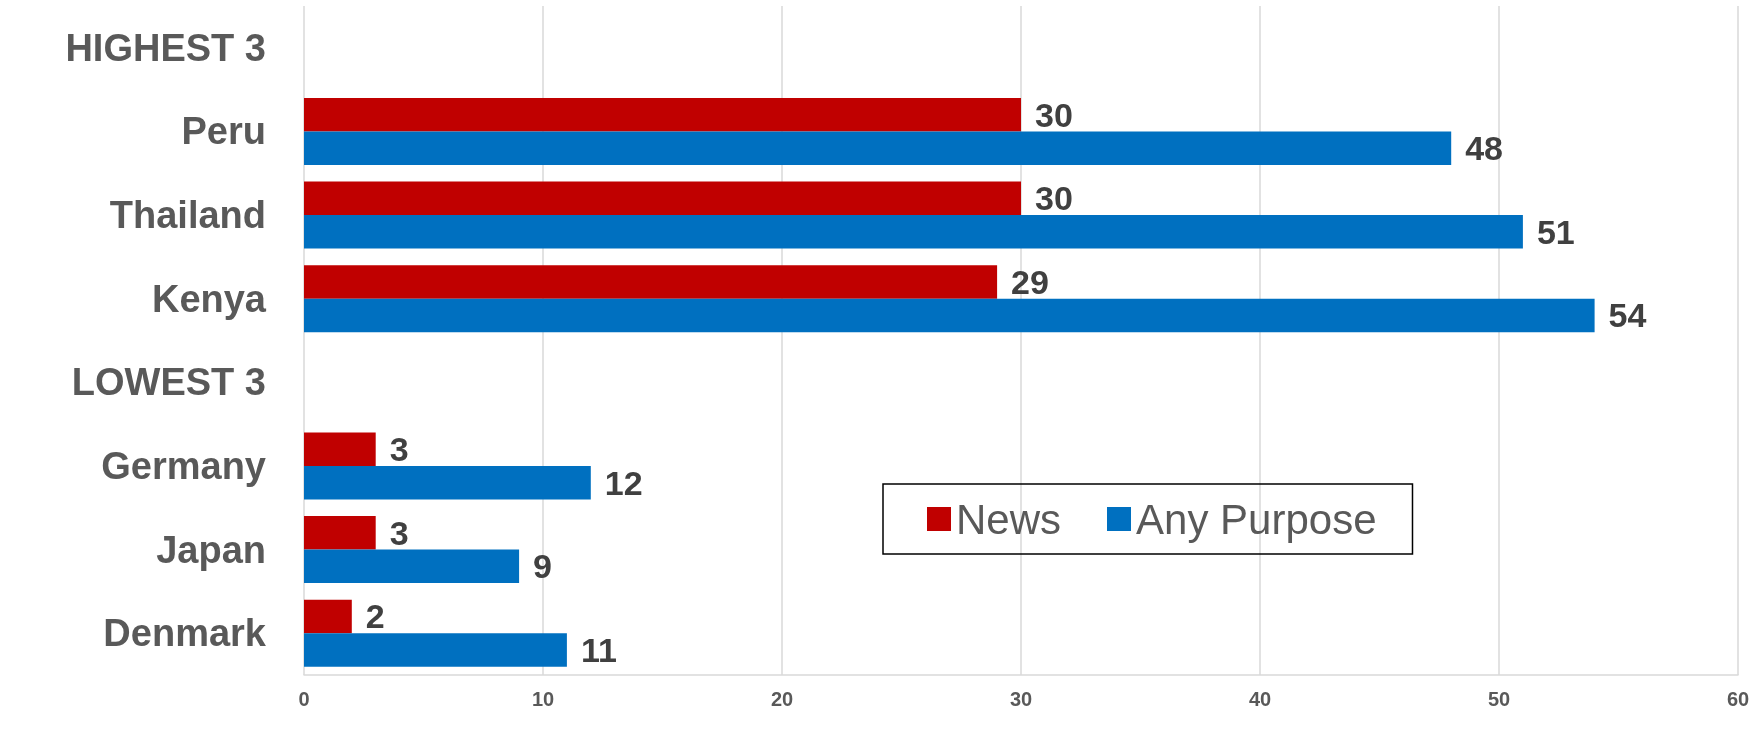 Image resolution: width=1764 pixels, height=735 pixels. Describe the element at coordinates (168, 382) in the screenshot. I see `y-tick-label: LOWEST 3` at that location.